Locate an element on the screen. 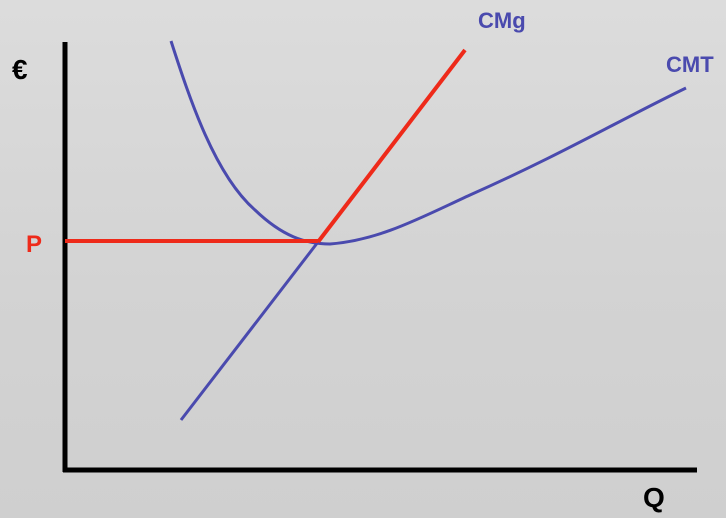 The width and height of the screenshot is (726, 518). marginal-cost-curve-lower is located at coordinates (249, 331).